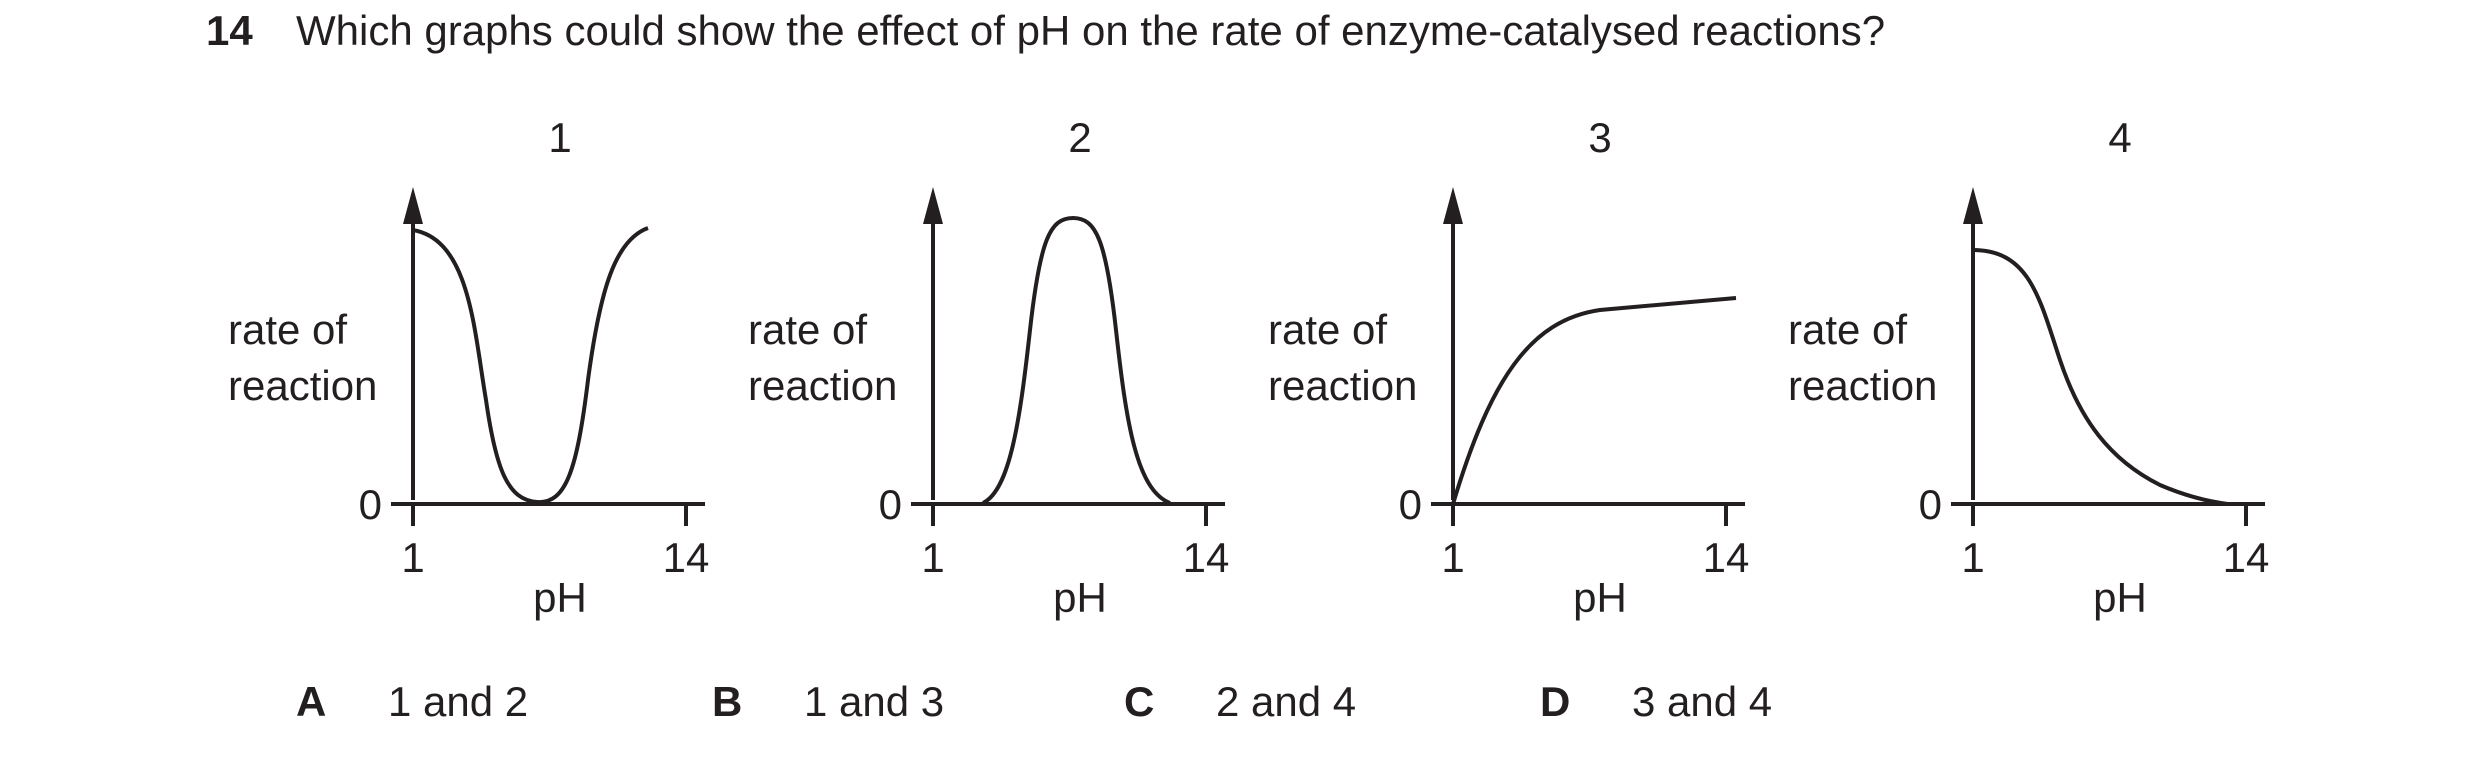 This screenshot has height=757, width=2480. Describe the element at coordinates (2119, 137) in the screenshot. I see `graph-number: 4` at that location.